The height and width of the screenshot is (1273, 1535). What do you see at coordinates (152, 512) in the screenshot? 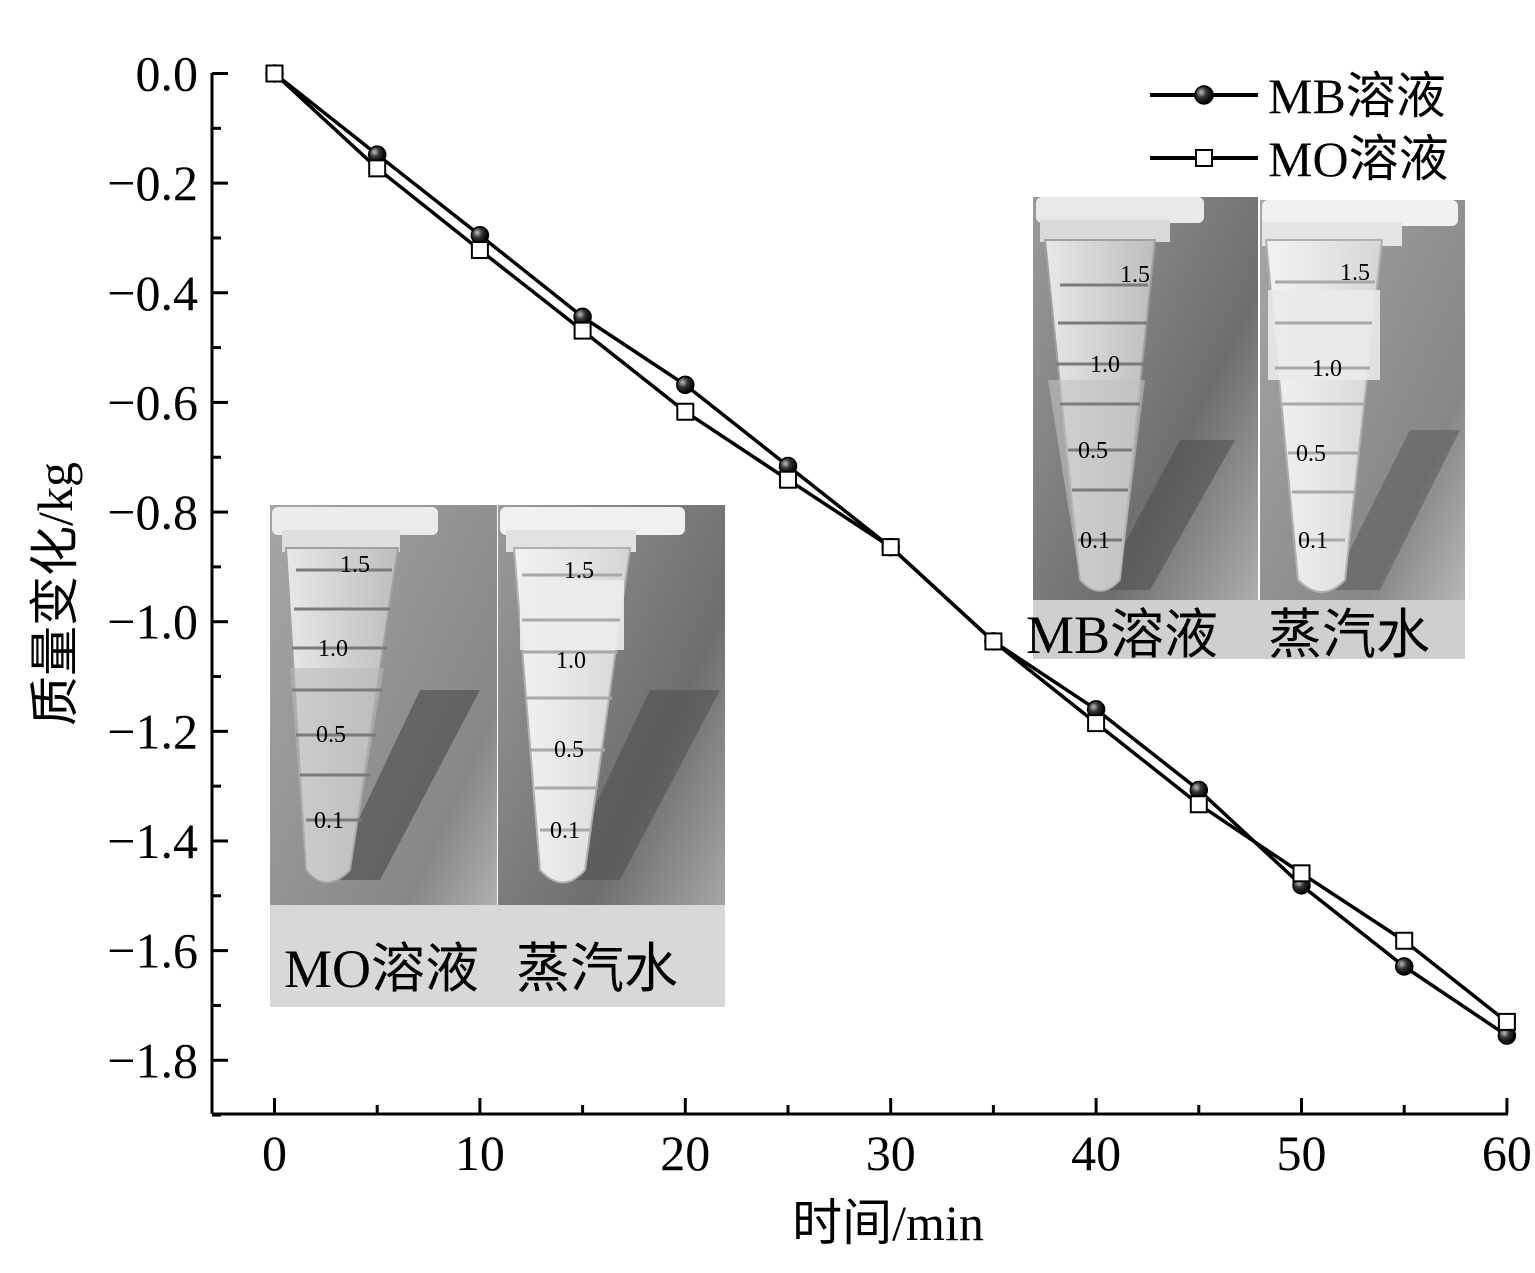
I see `y-tick-label: −0.8` at bounding box center [152, 512].